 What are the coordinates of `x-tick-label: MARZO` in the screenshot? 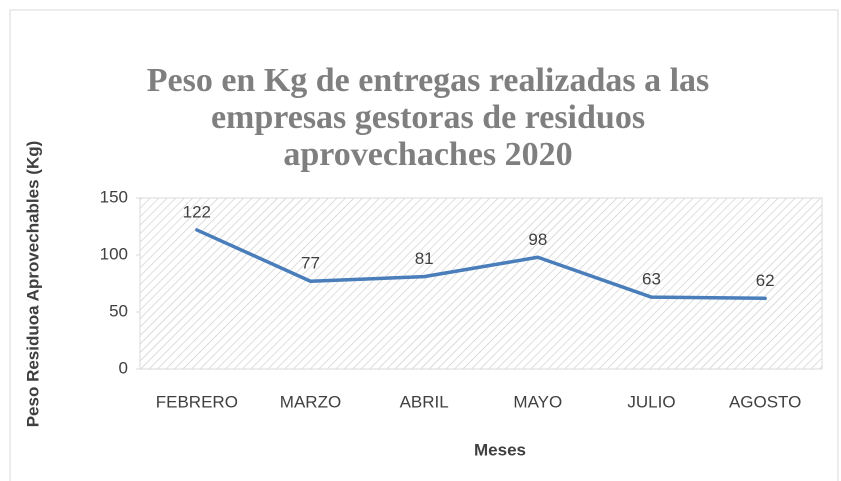 It's located at (310, 401).